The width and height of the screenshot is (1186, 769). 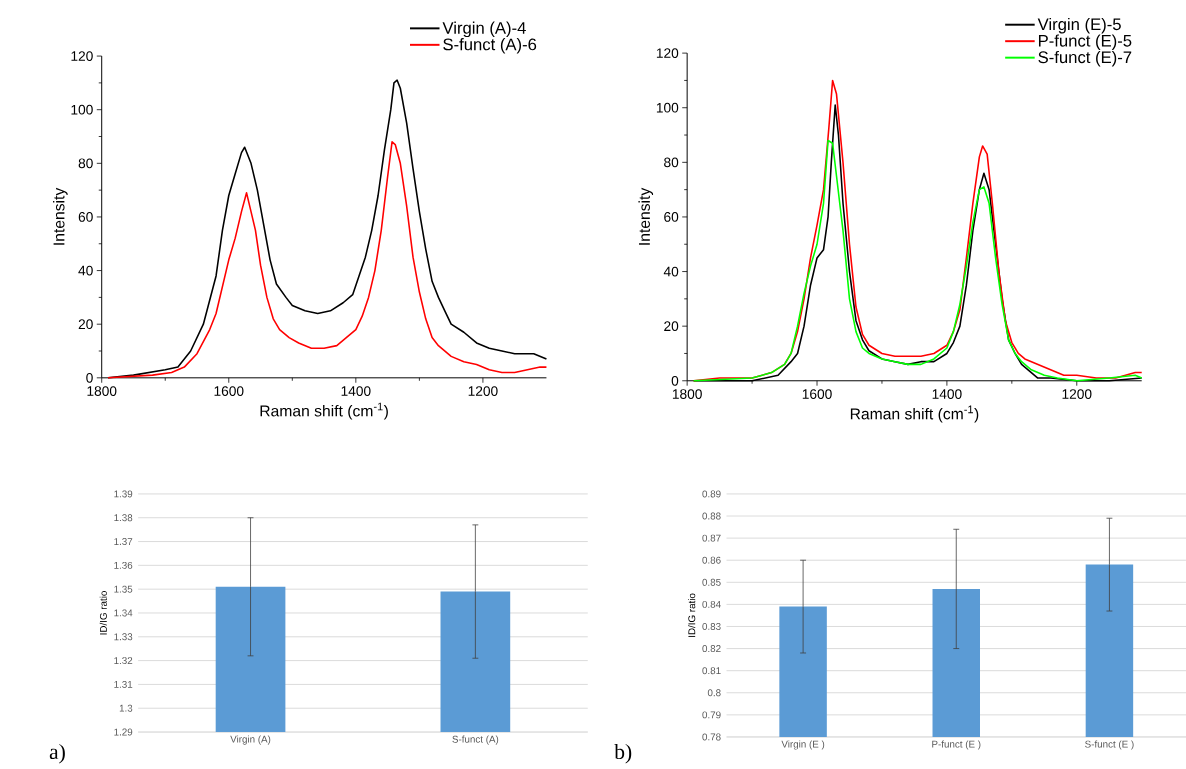 I want to click on y-tick-label: 1.3, so click(x=126, y=708).